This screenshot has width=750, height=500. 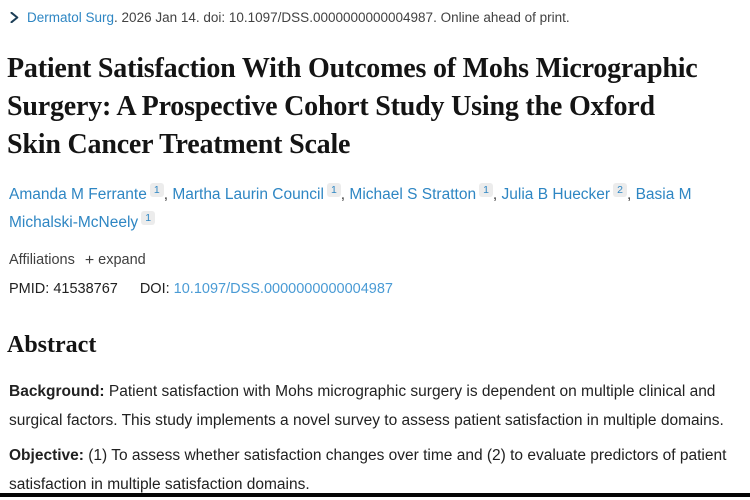 I want to click on paragraph-label: Background:, so click(x=57, y=391).